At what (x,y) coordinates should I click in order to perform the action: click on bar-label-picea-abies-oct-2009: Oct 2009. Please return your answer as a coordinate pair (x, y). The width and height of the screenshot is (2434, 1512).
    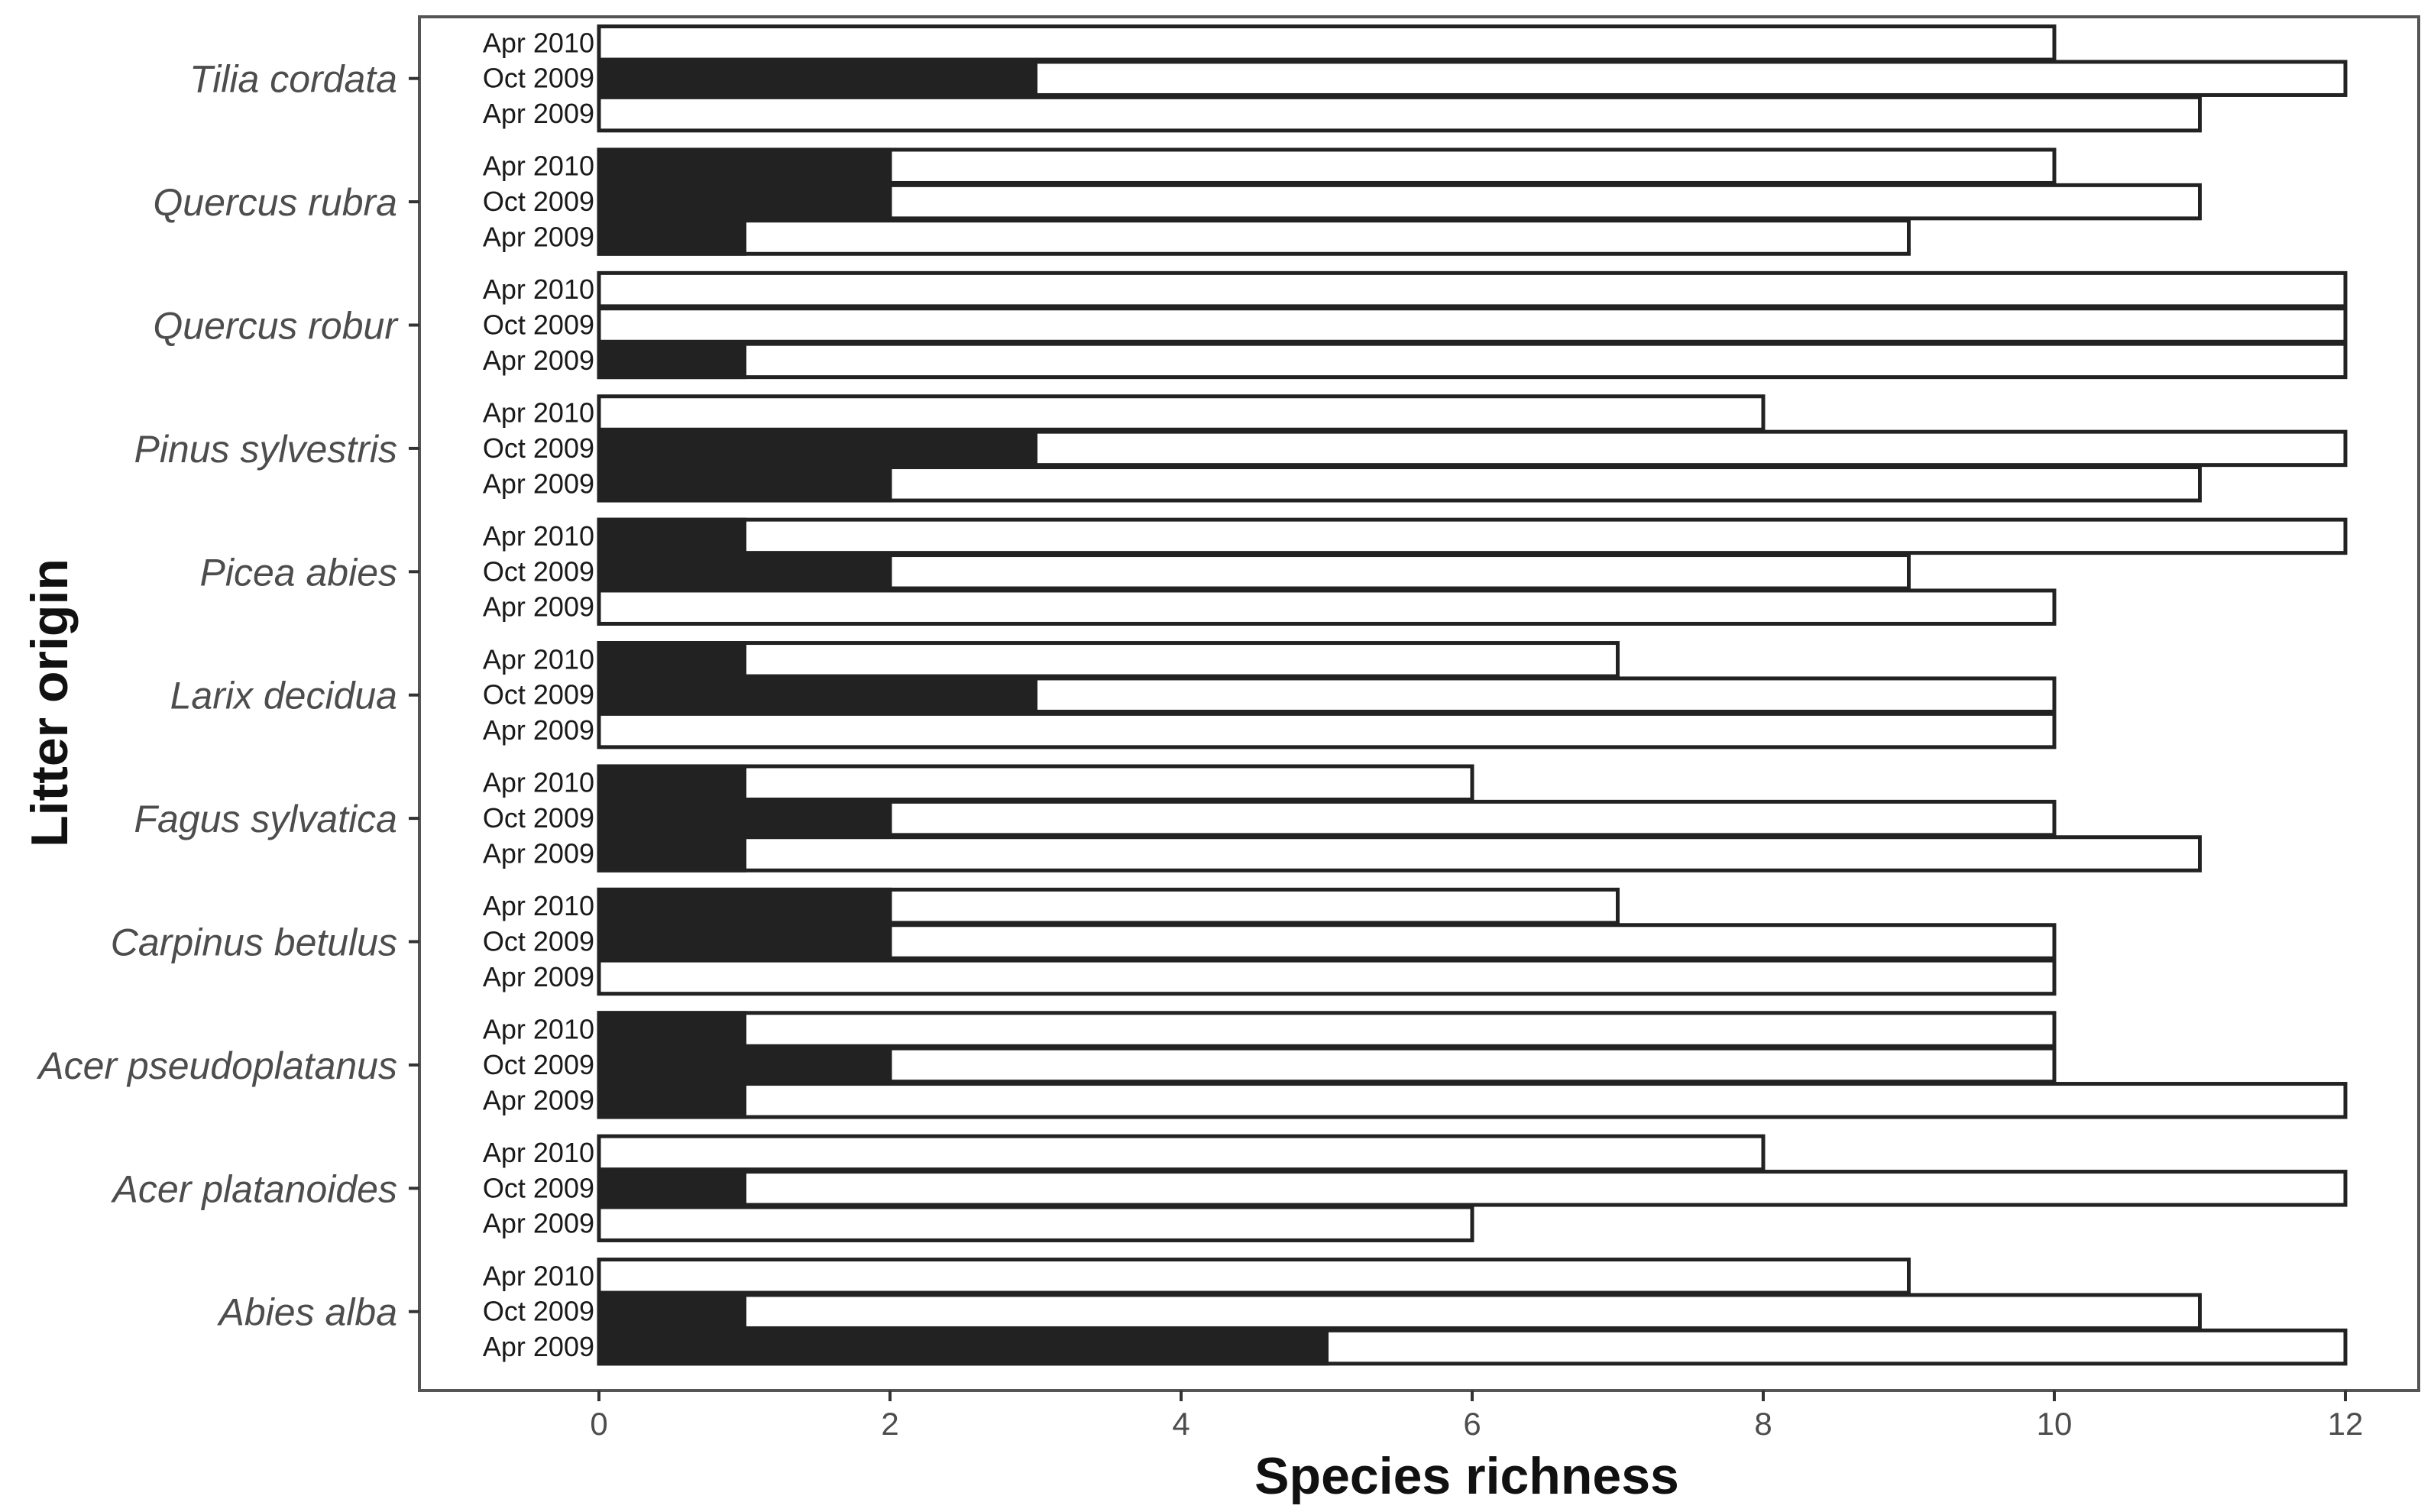
    Looking at the image, I should click on (538, 571).